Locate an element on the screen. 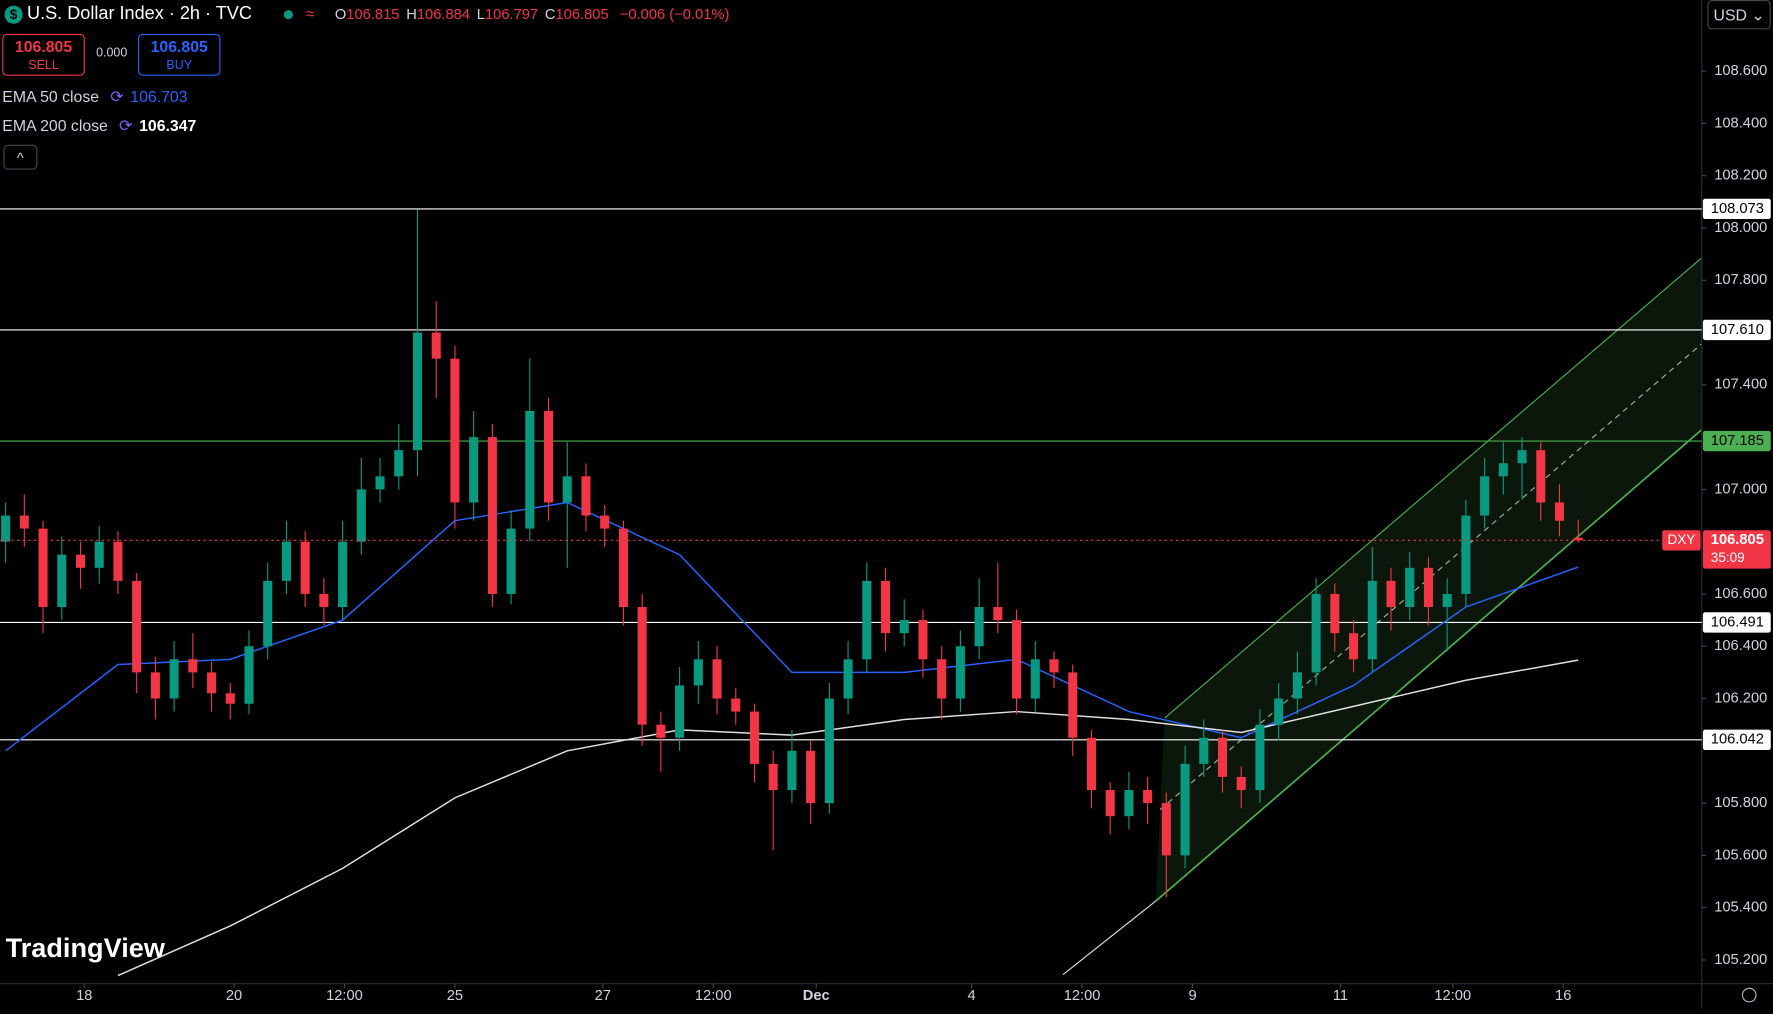  indicator-ema200: EMA 200 close ⟳ 106.347 is located at coordinates (99, 125).